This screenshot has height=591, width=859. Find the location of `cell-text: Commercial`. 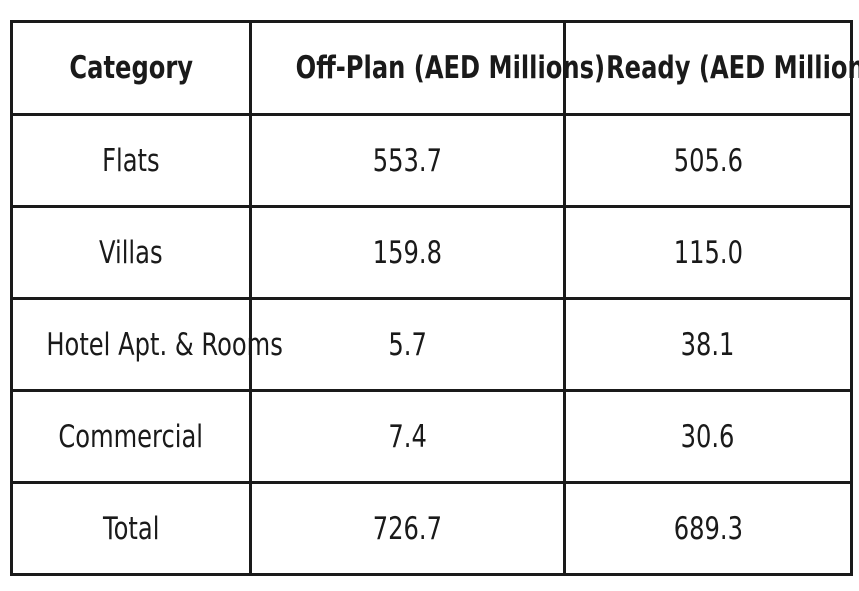

cell-text: Commercial is located at coordinates (131, 436).